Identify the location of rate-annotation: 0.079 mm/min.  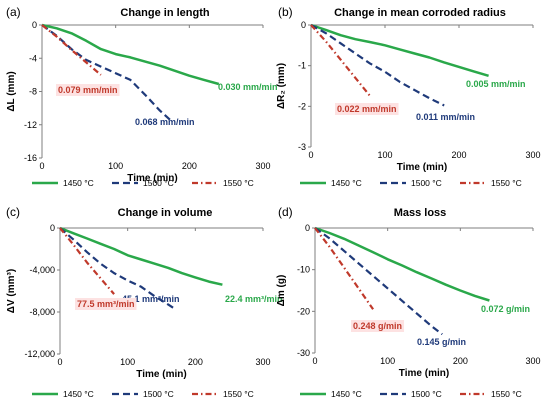
(88, 90).